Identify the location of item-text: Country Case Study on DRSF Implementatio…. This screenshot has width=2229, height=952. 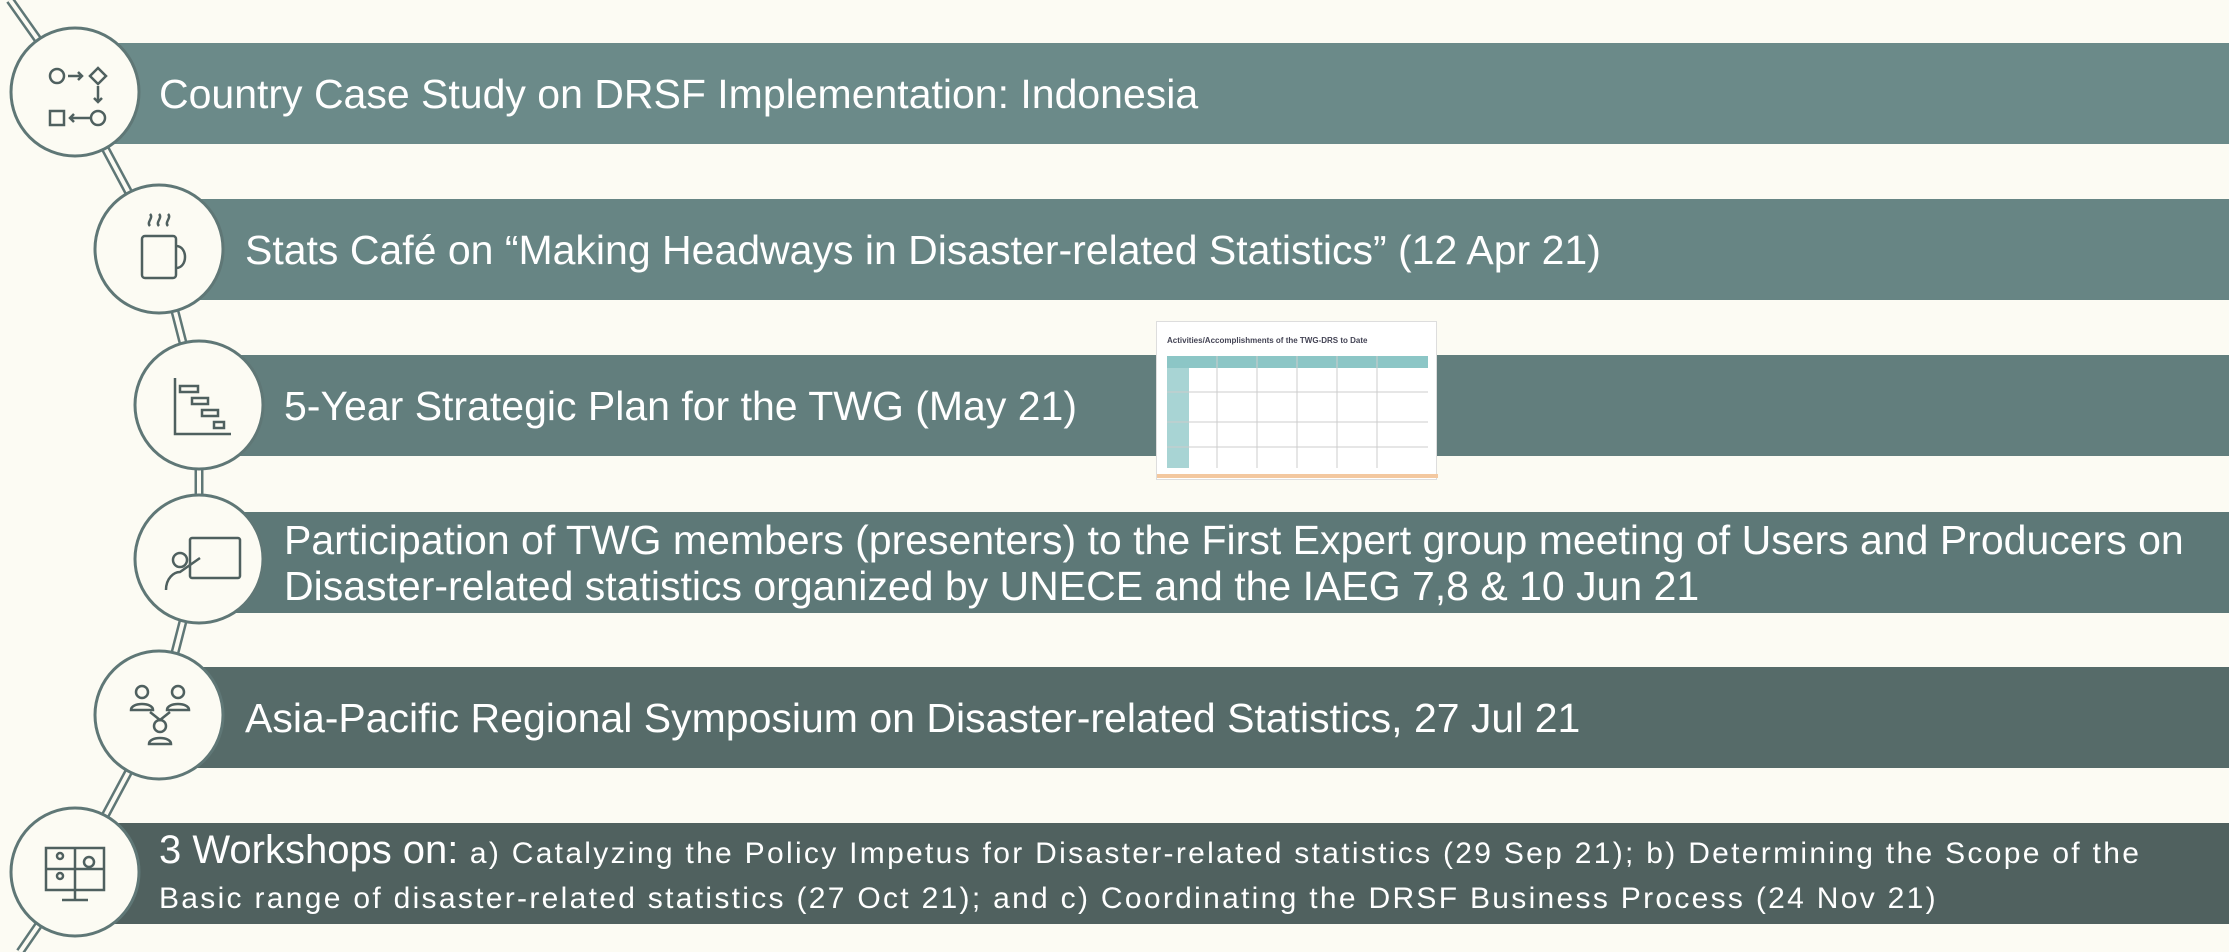
(679, 93).